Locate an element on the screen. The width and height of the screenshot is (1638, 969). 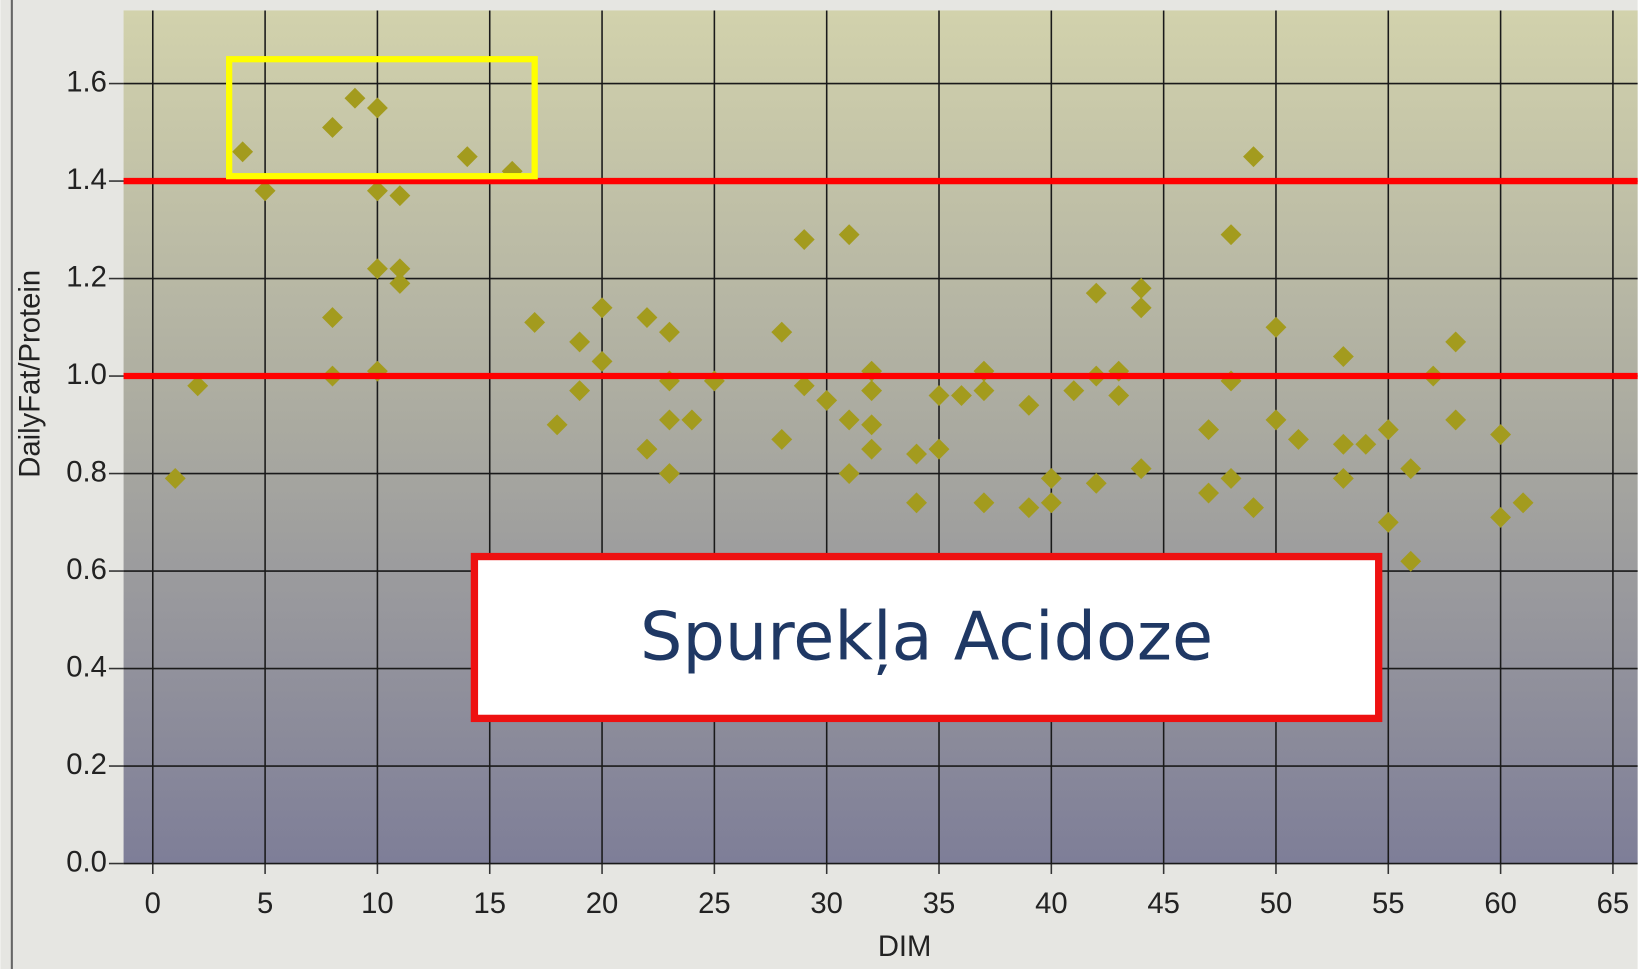
x-tick-label: 35 is located at coordinates (939, 904).